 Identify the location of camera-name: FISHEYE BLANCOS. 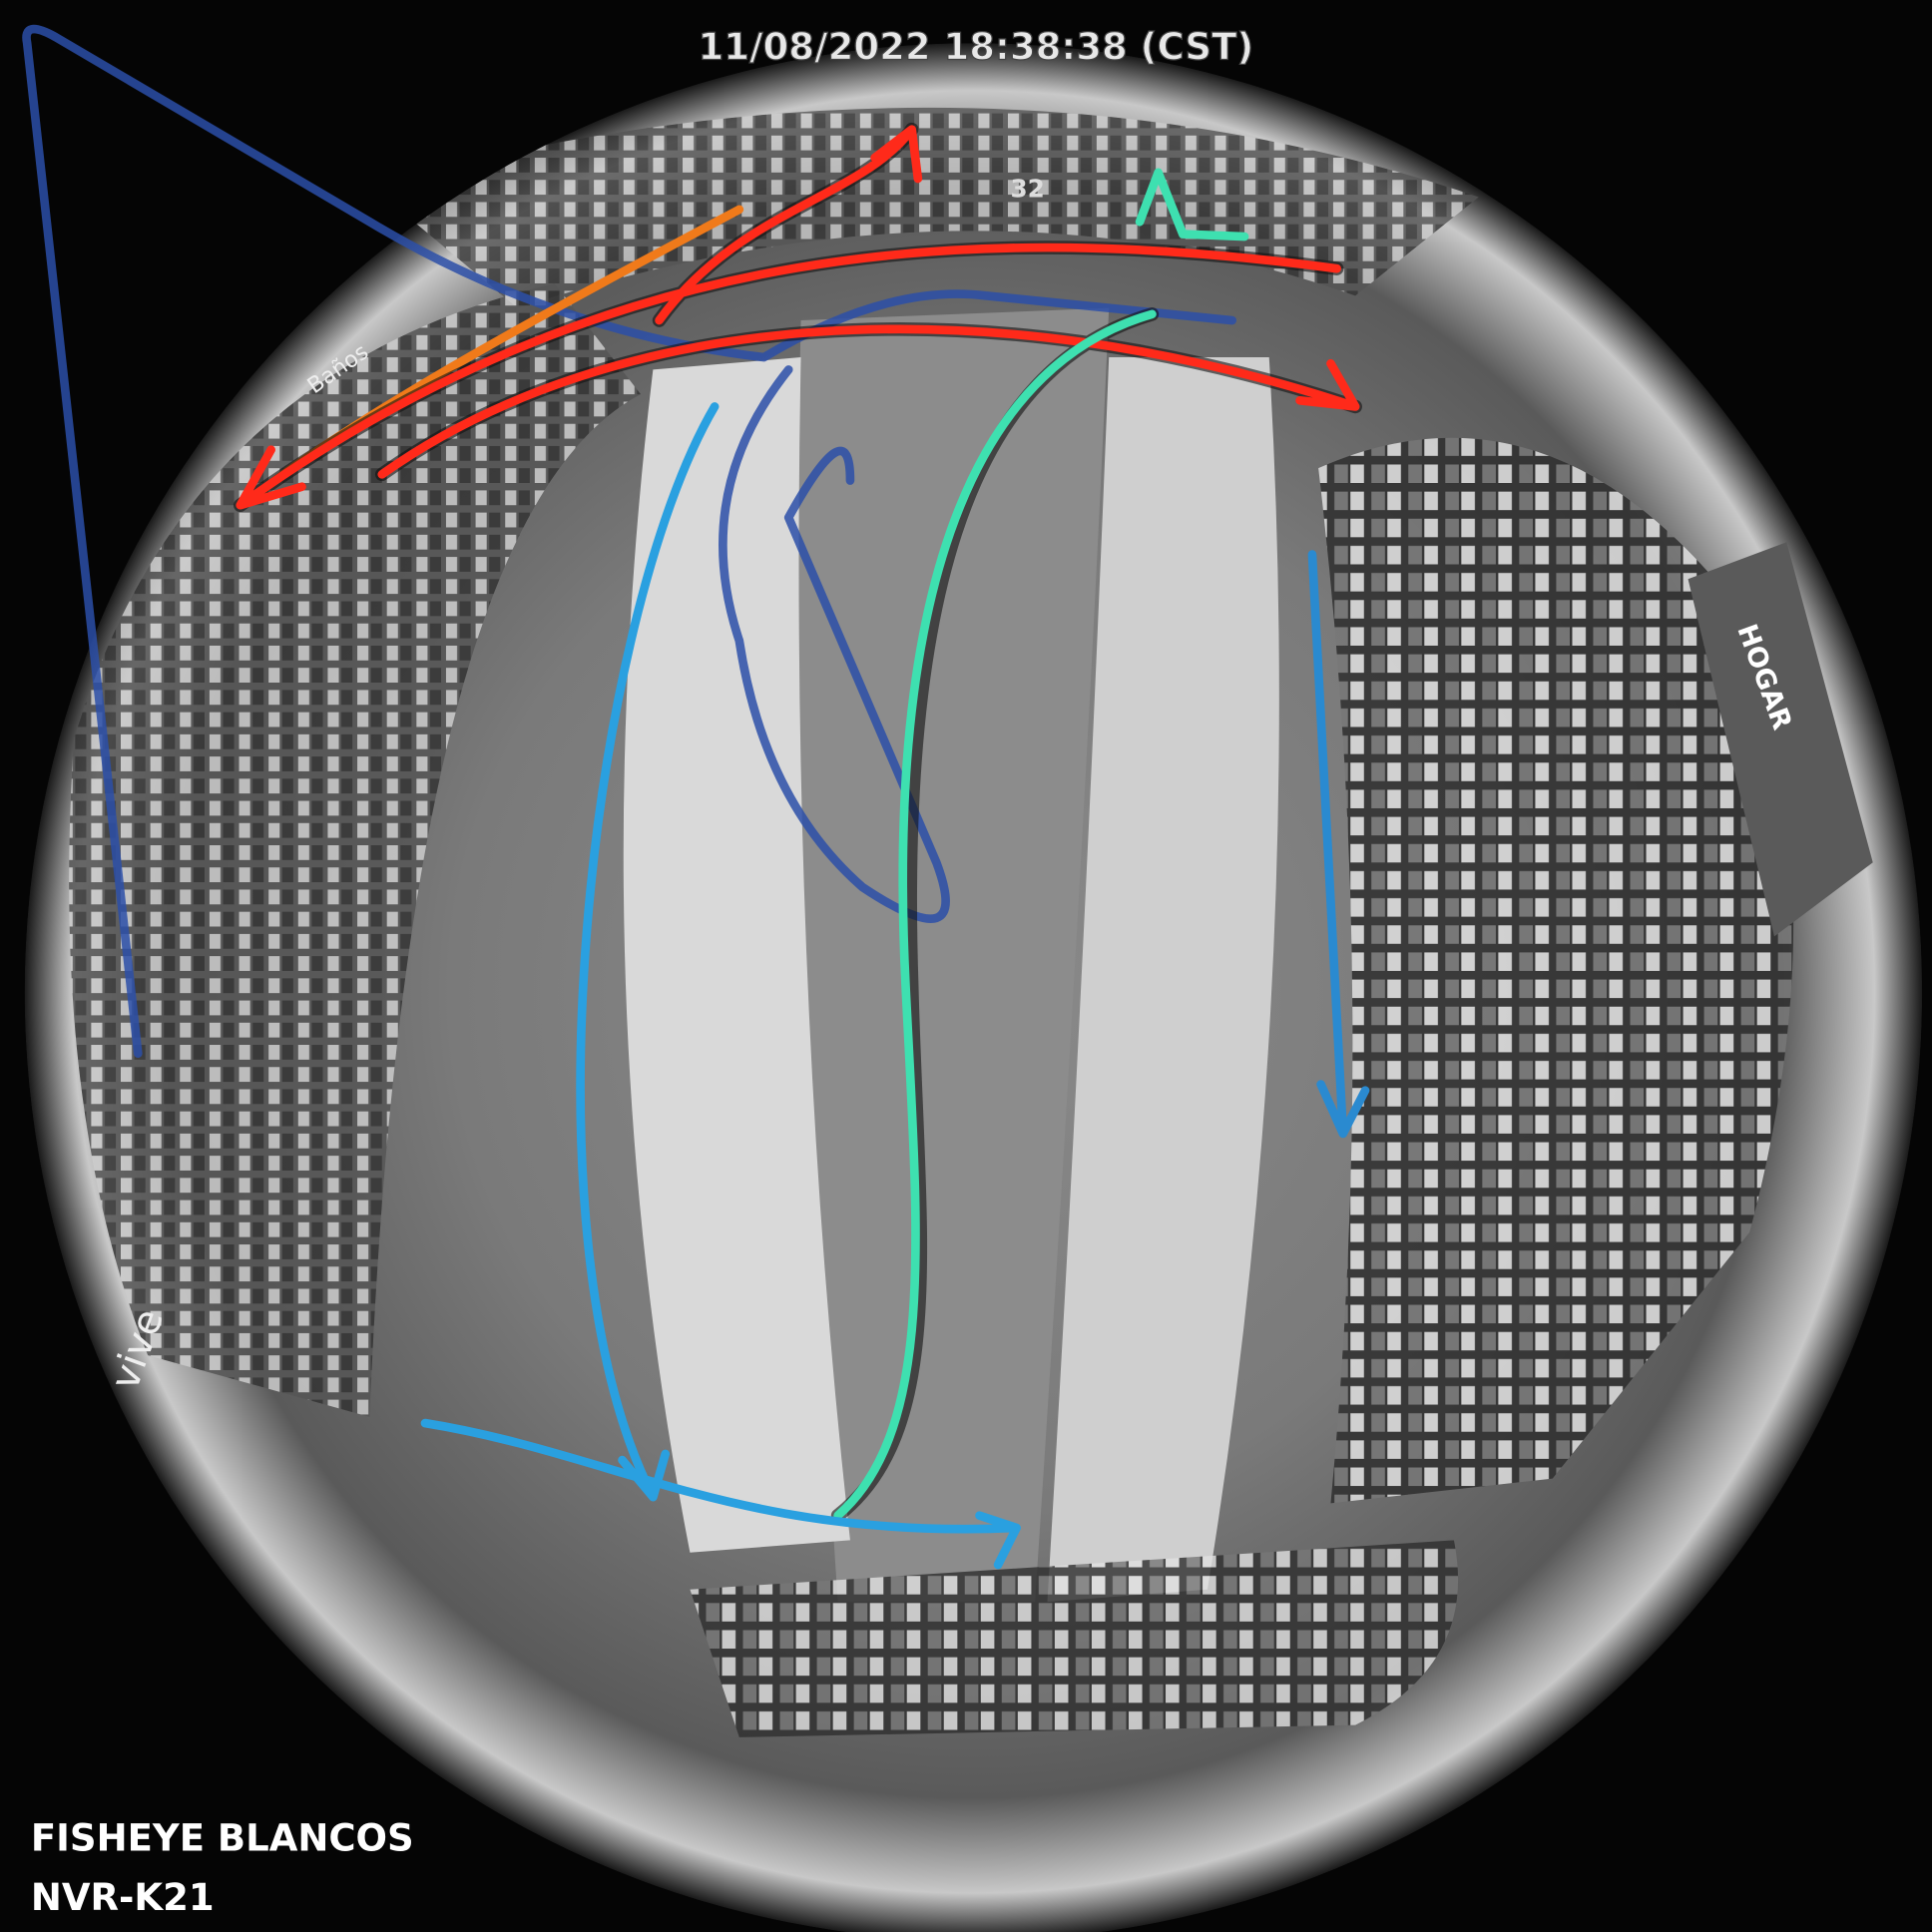
(222, 1838).